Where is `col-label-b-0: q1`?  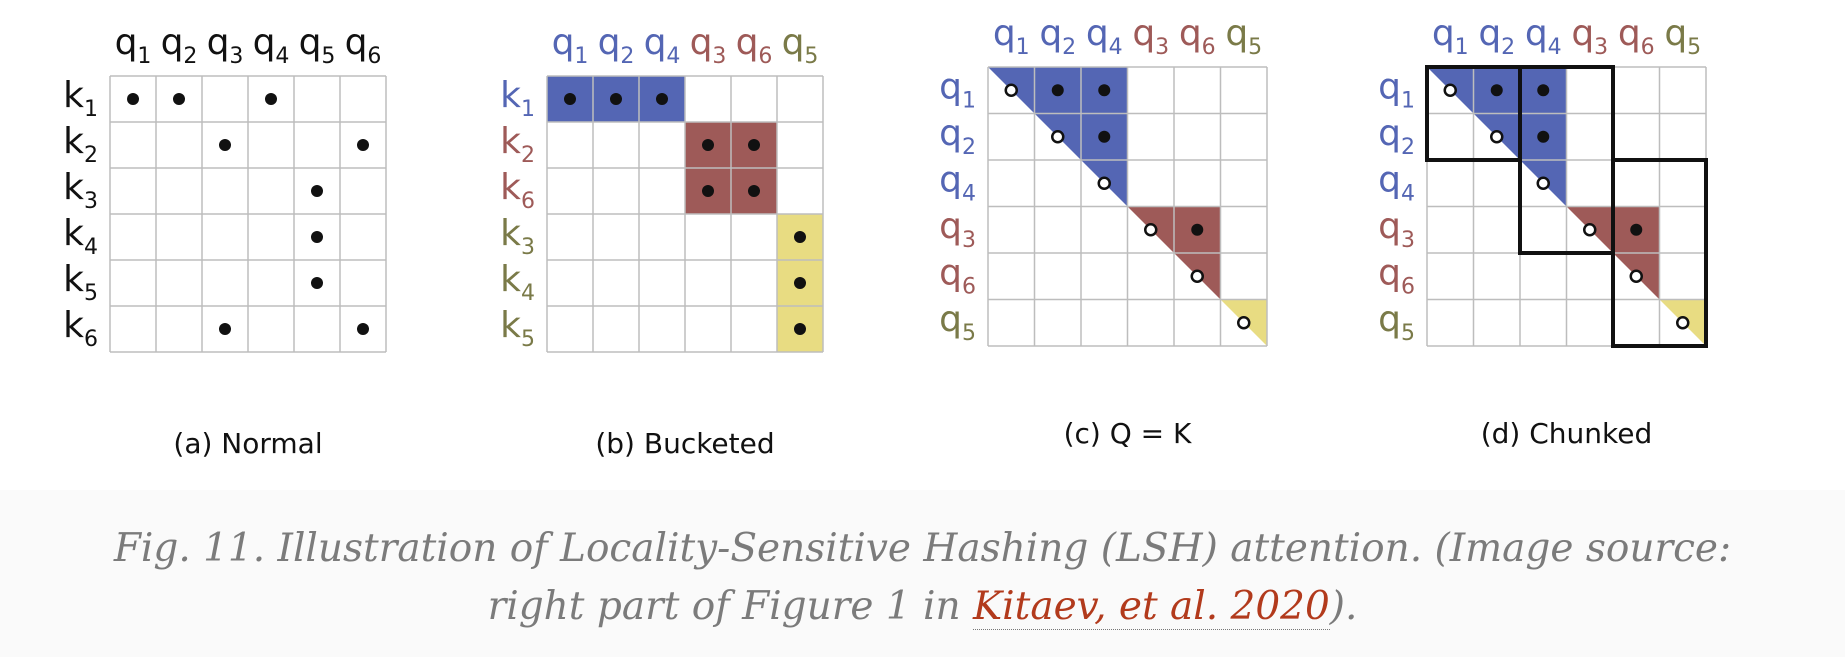 col-label-b-0: q1 is located at coordinates (570, 45).